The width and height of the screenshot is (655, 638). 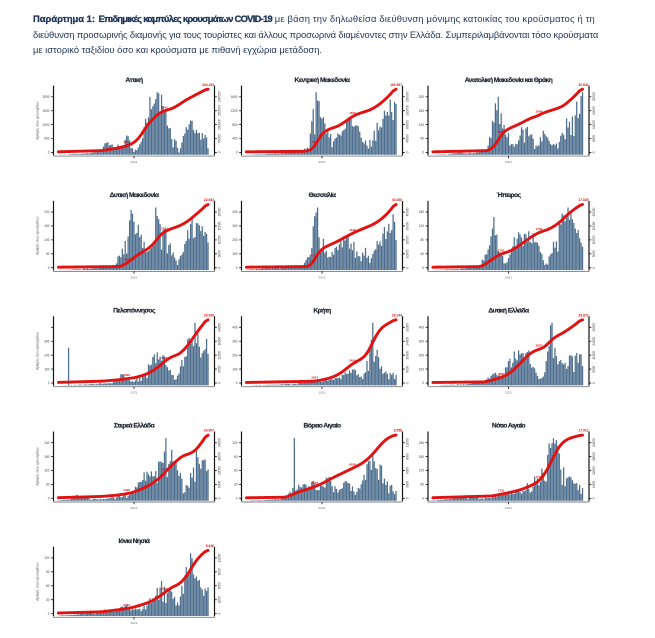 What do you see at coordinates (209, 315) in the screenshot?
I see `svg-text: 26.069` at bounding box center [209, 315].